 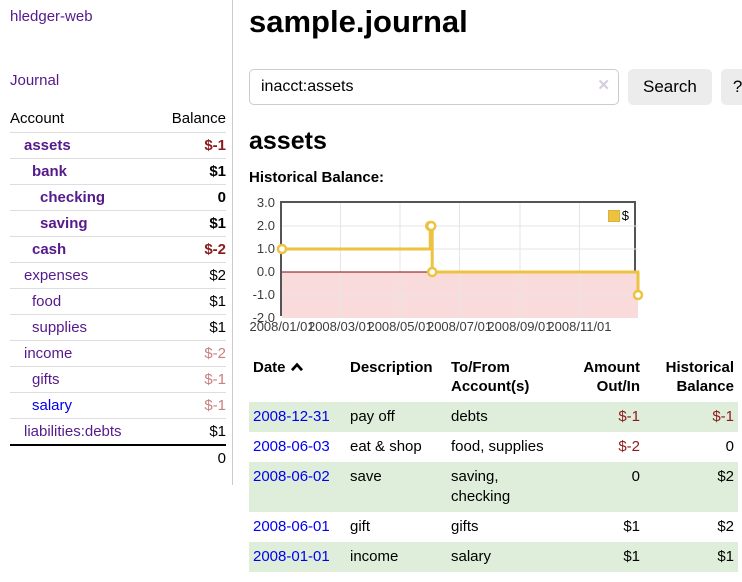 I want to click on chart-y-tick-label: 0.0, so click(x=265, y=271).